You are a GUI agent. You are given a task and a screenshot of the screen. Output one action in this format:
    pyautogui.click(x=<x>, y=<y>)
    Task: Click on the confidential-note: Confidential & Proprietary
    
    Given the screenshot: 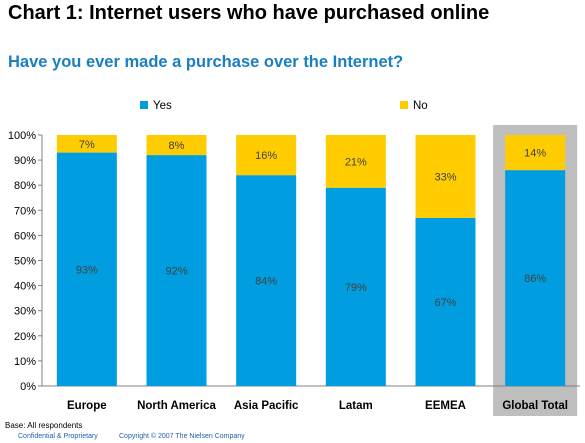 What is the action you would take?
    pyautogui.click(x=58, y=436)
    